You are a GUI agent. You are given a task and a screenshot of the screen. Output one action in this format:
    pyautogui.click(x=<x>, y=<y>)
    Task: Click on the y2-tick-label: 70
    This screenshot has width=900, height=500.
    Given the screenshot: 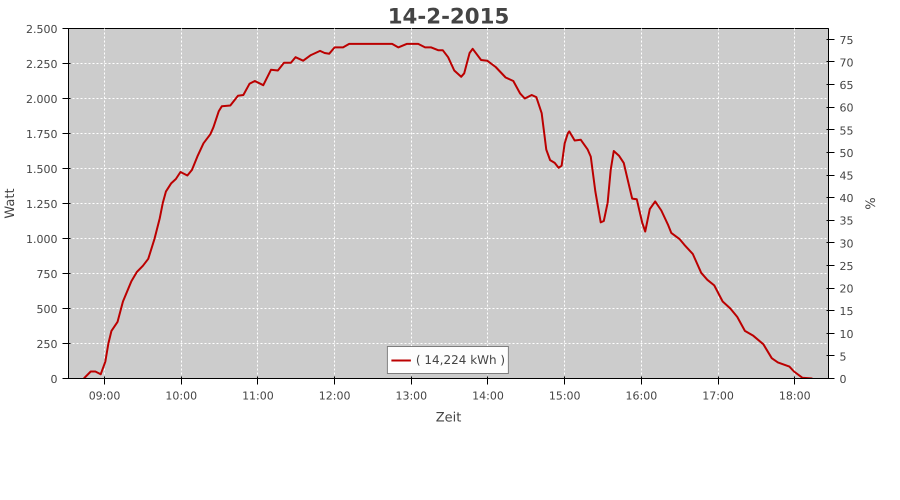 What is the action you would take?
    pyautogui.click(x=847, y=63)
    